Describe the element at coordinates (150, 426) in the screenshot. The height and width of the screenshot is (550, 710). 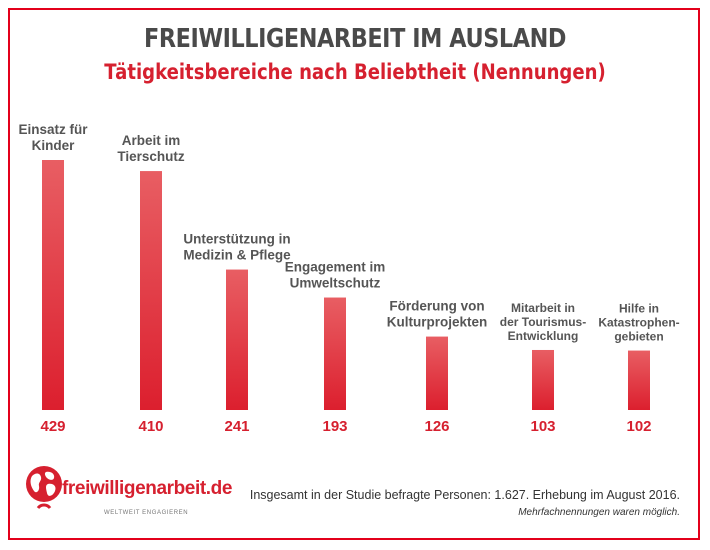
I see `value-label-1: 410` at that location.